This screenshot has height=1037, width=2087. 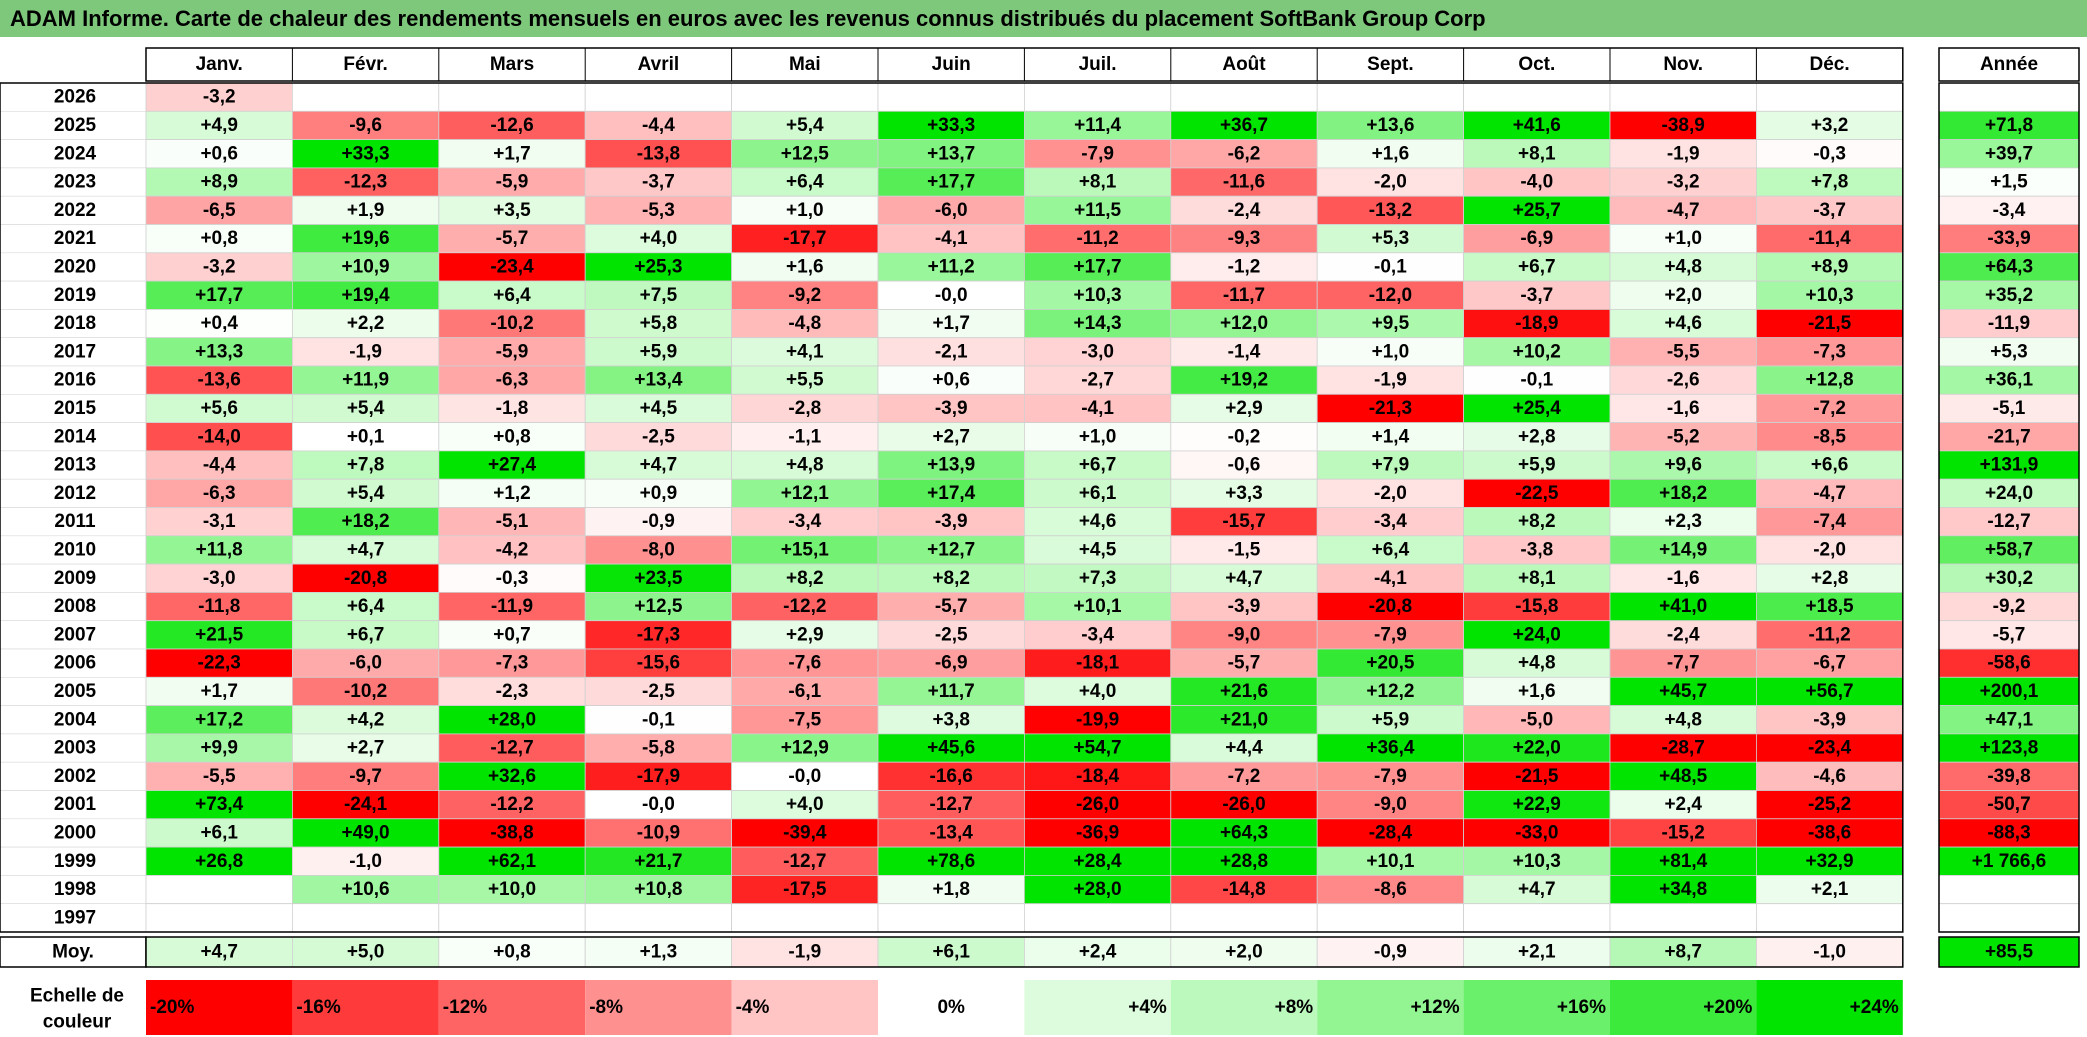 What do you see at coordinates (2008, 521) in the screenshot?
I see `annual-value-2011: -12,7` at bounding box center [2008, 521].